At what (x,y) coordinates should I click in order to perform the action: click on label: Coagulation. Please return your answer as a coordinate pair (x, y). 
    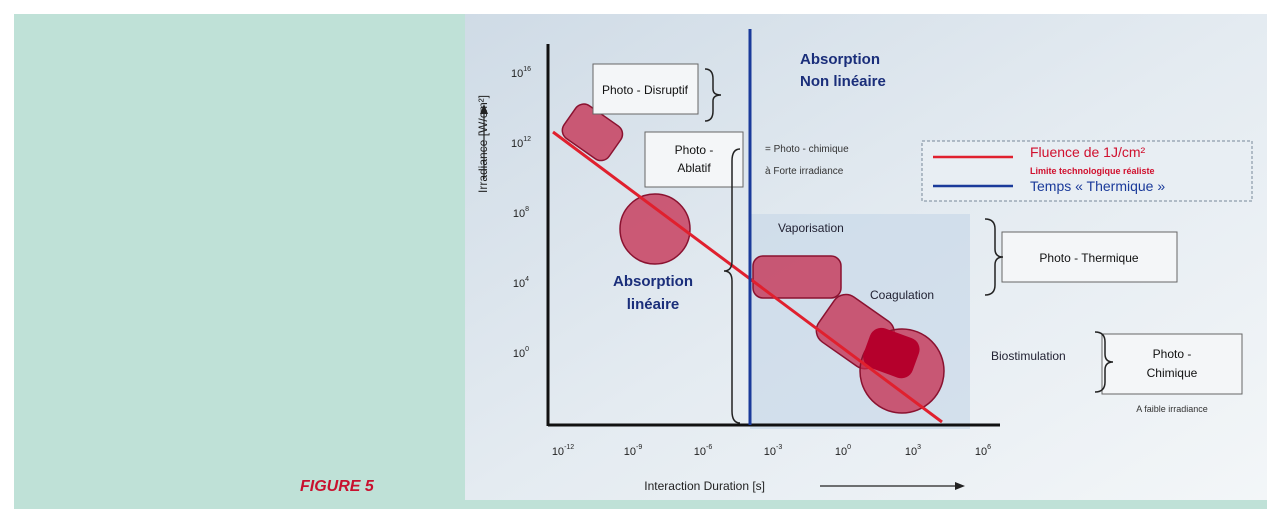
    Looking at the image, I should click on (902, 295).